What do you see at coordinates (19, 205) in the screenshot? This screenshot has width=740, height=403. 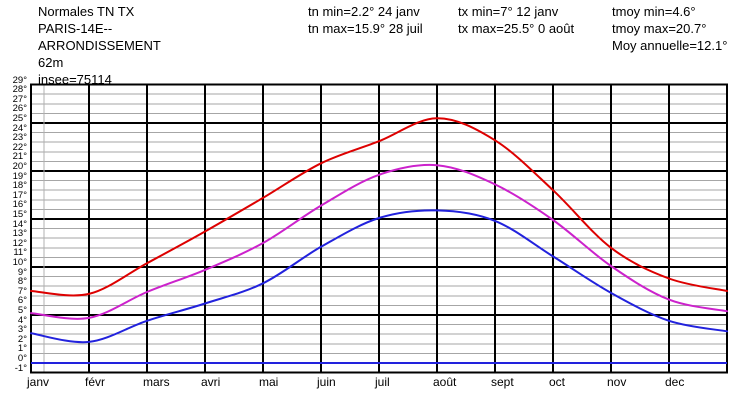 I see `y-tick-label-16: 16°` at bounding box center [19, 205].